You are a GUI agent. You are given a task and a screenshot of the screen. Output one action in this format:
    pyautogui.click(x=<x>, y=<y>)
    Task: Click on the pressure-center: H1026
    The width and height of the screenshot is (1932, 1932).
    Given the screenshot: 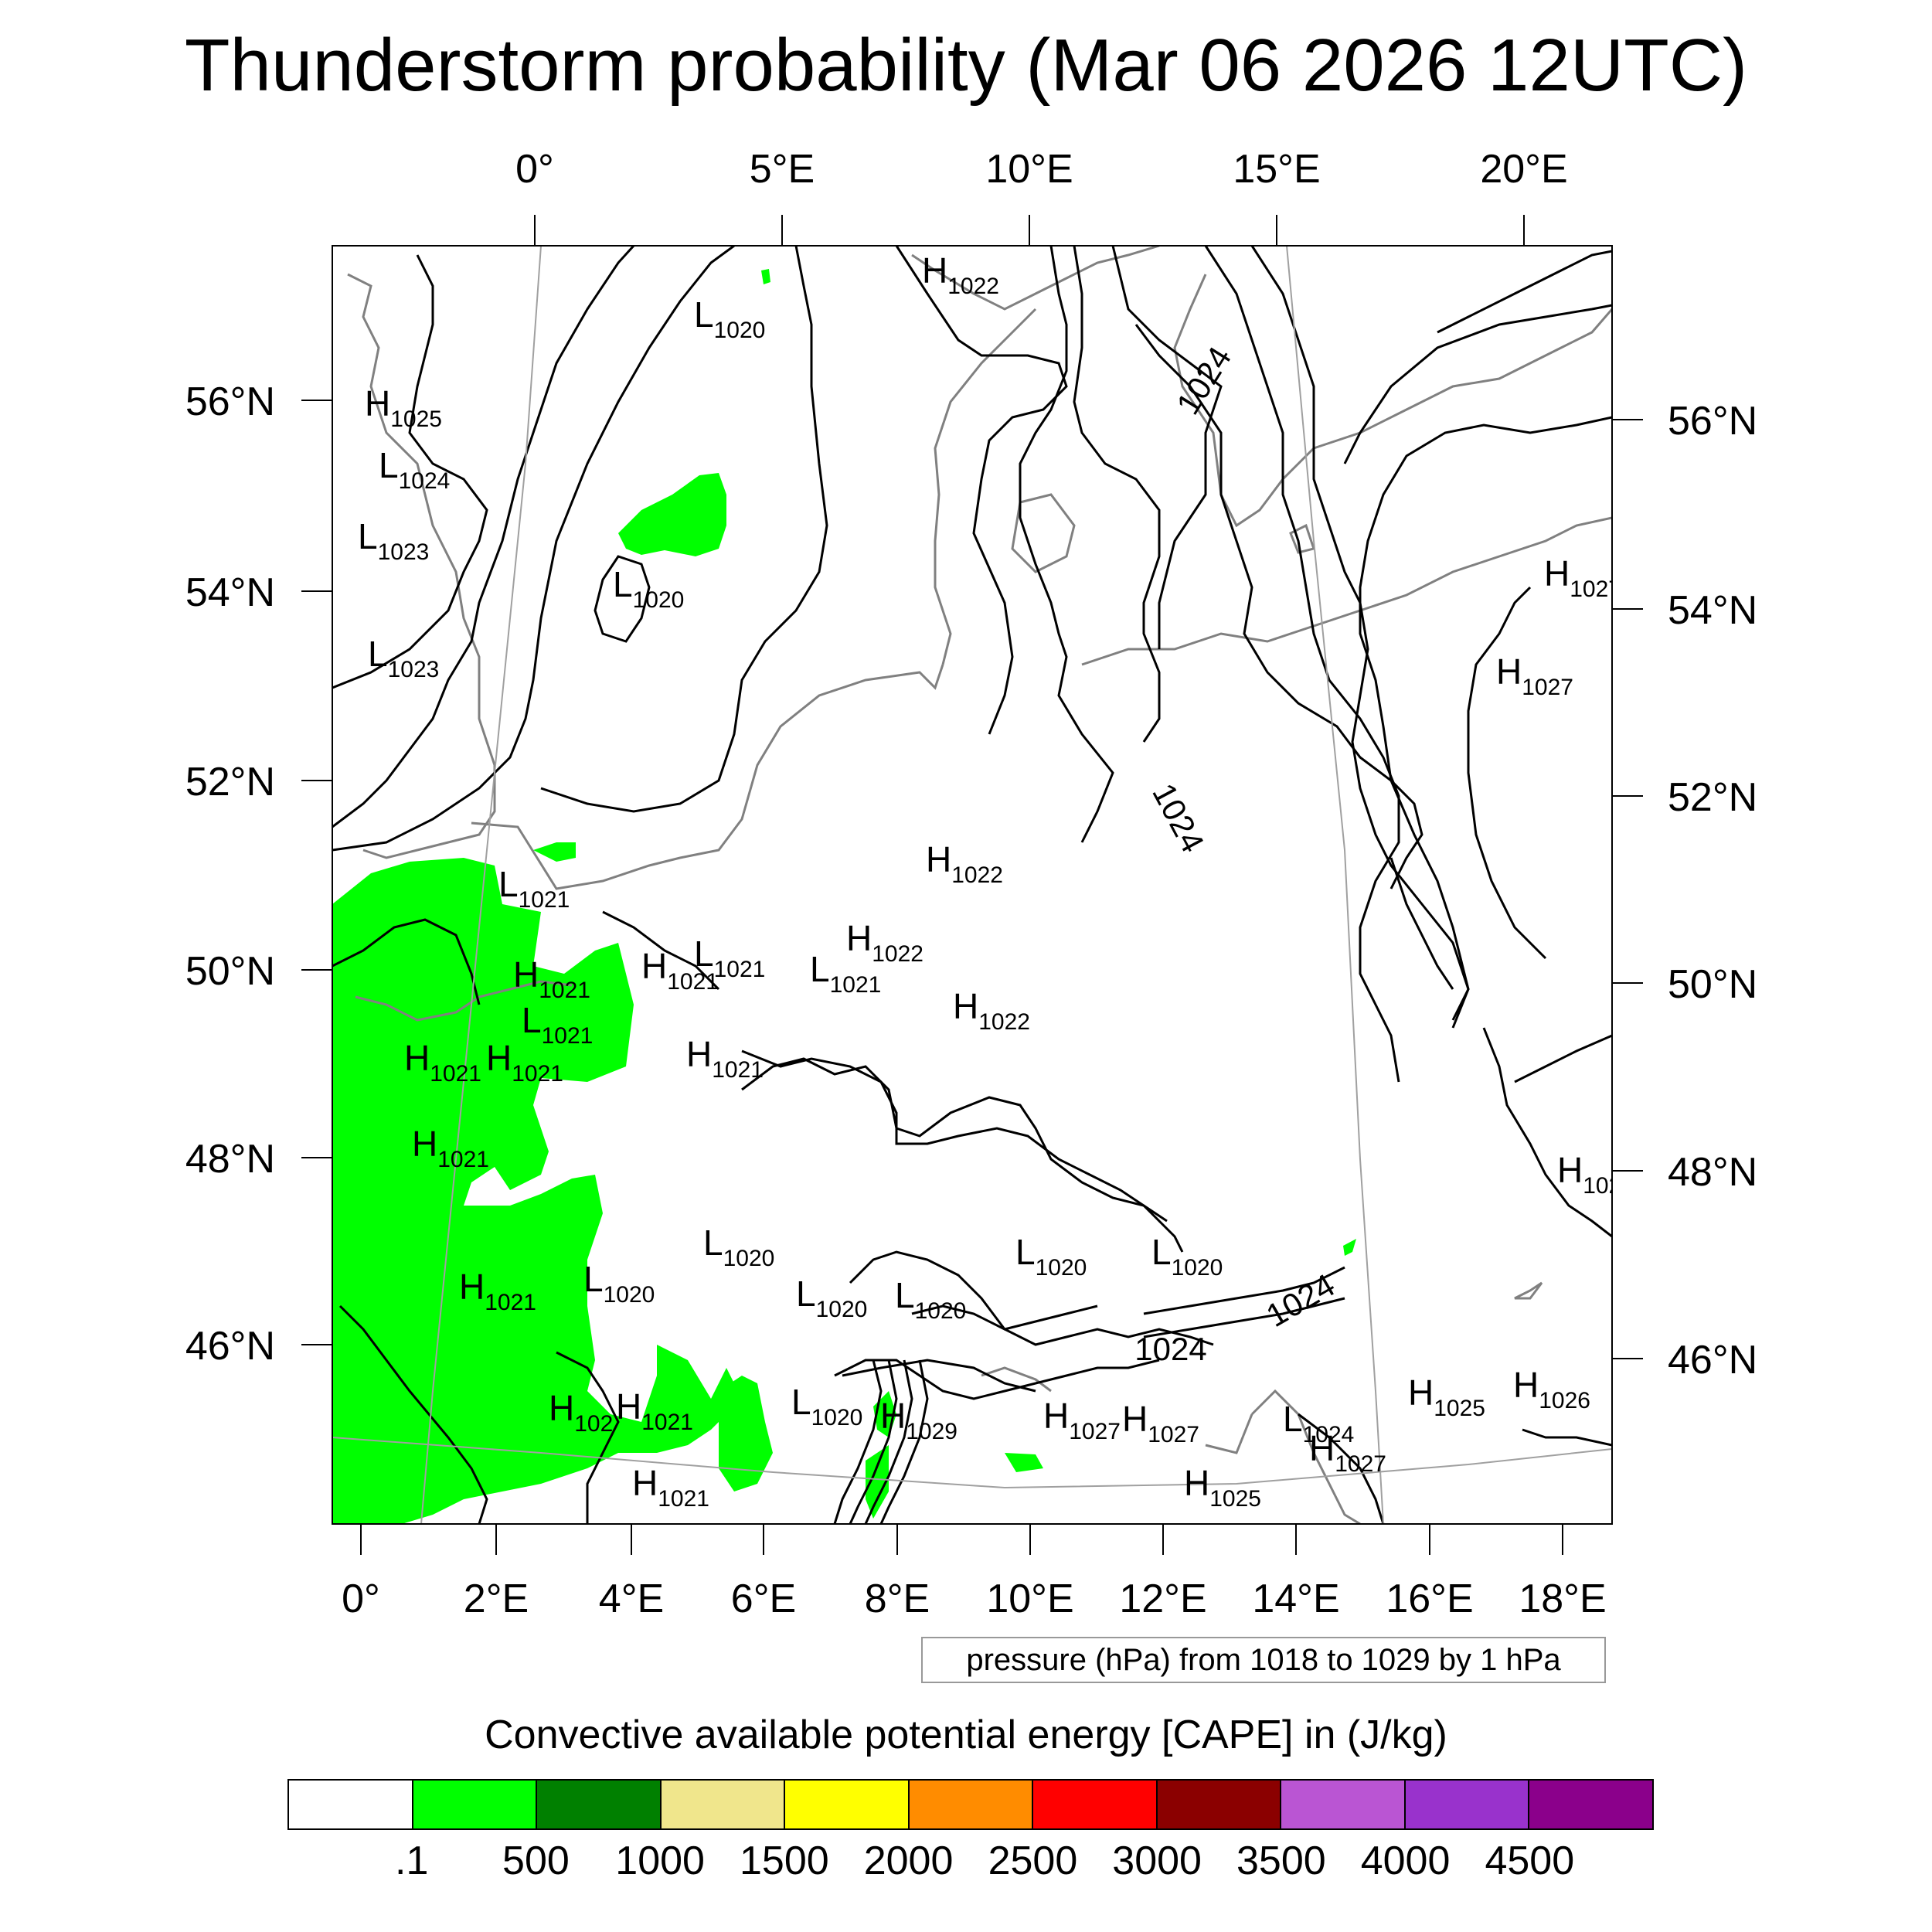 What is the action you would take?
    pyautogui.click(x=1552, y=1389)
    